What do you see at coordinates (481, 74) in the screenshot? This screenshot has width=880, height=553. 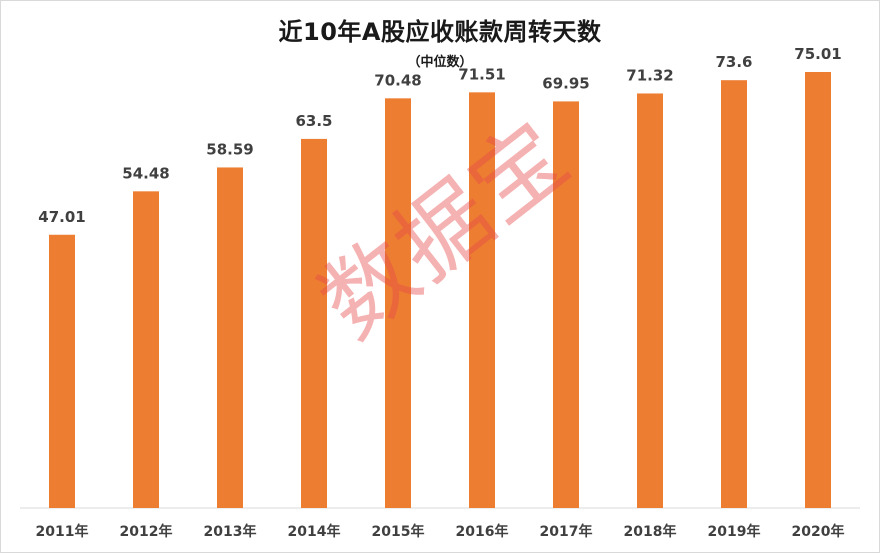 I see `value-label: 71.51` at bounding box center [481, 74].